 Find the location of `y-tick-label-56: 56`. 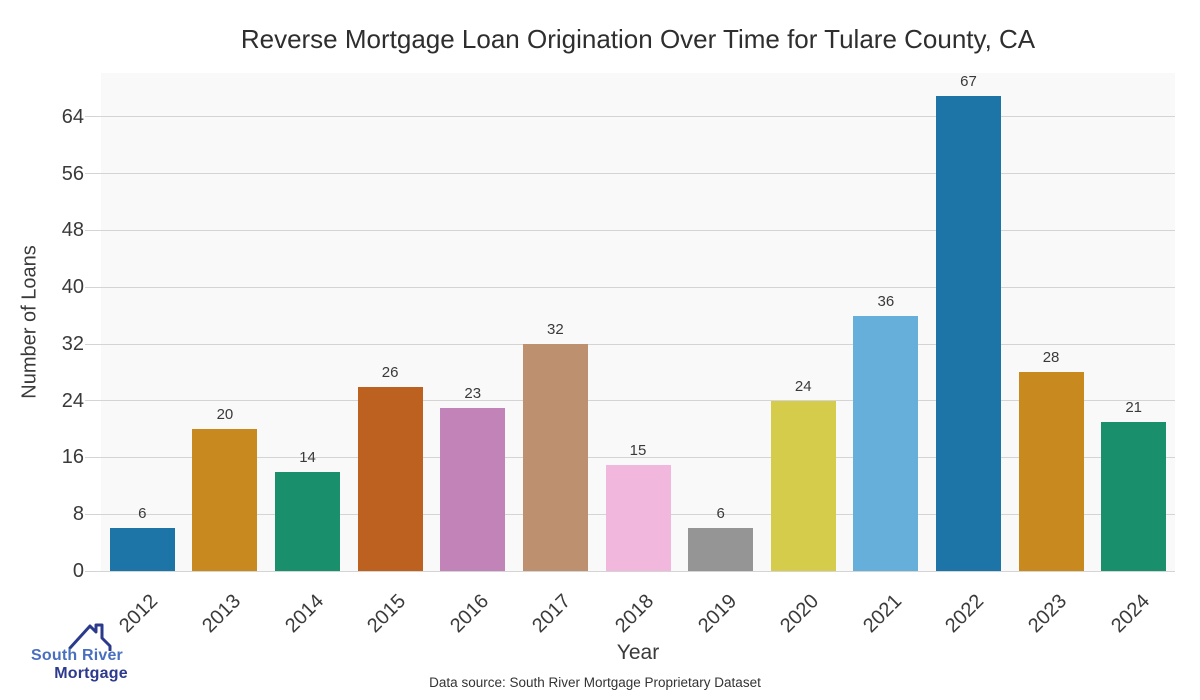

y-tick-label-56: 56 is located at coordinates (72, 173).